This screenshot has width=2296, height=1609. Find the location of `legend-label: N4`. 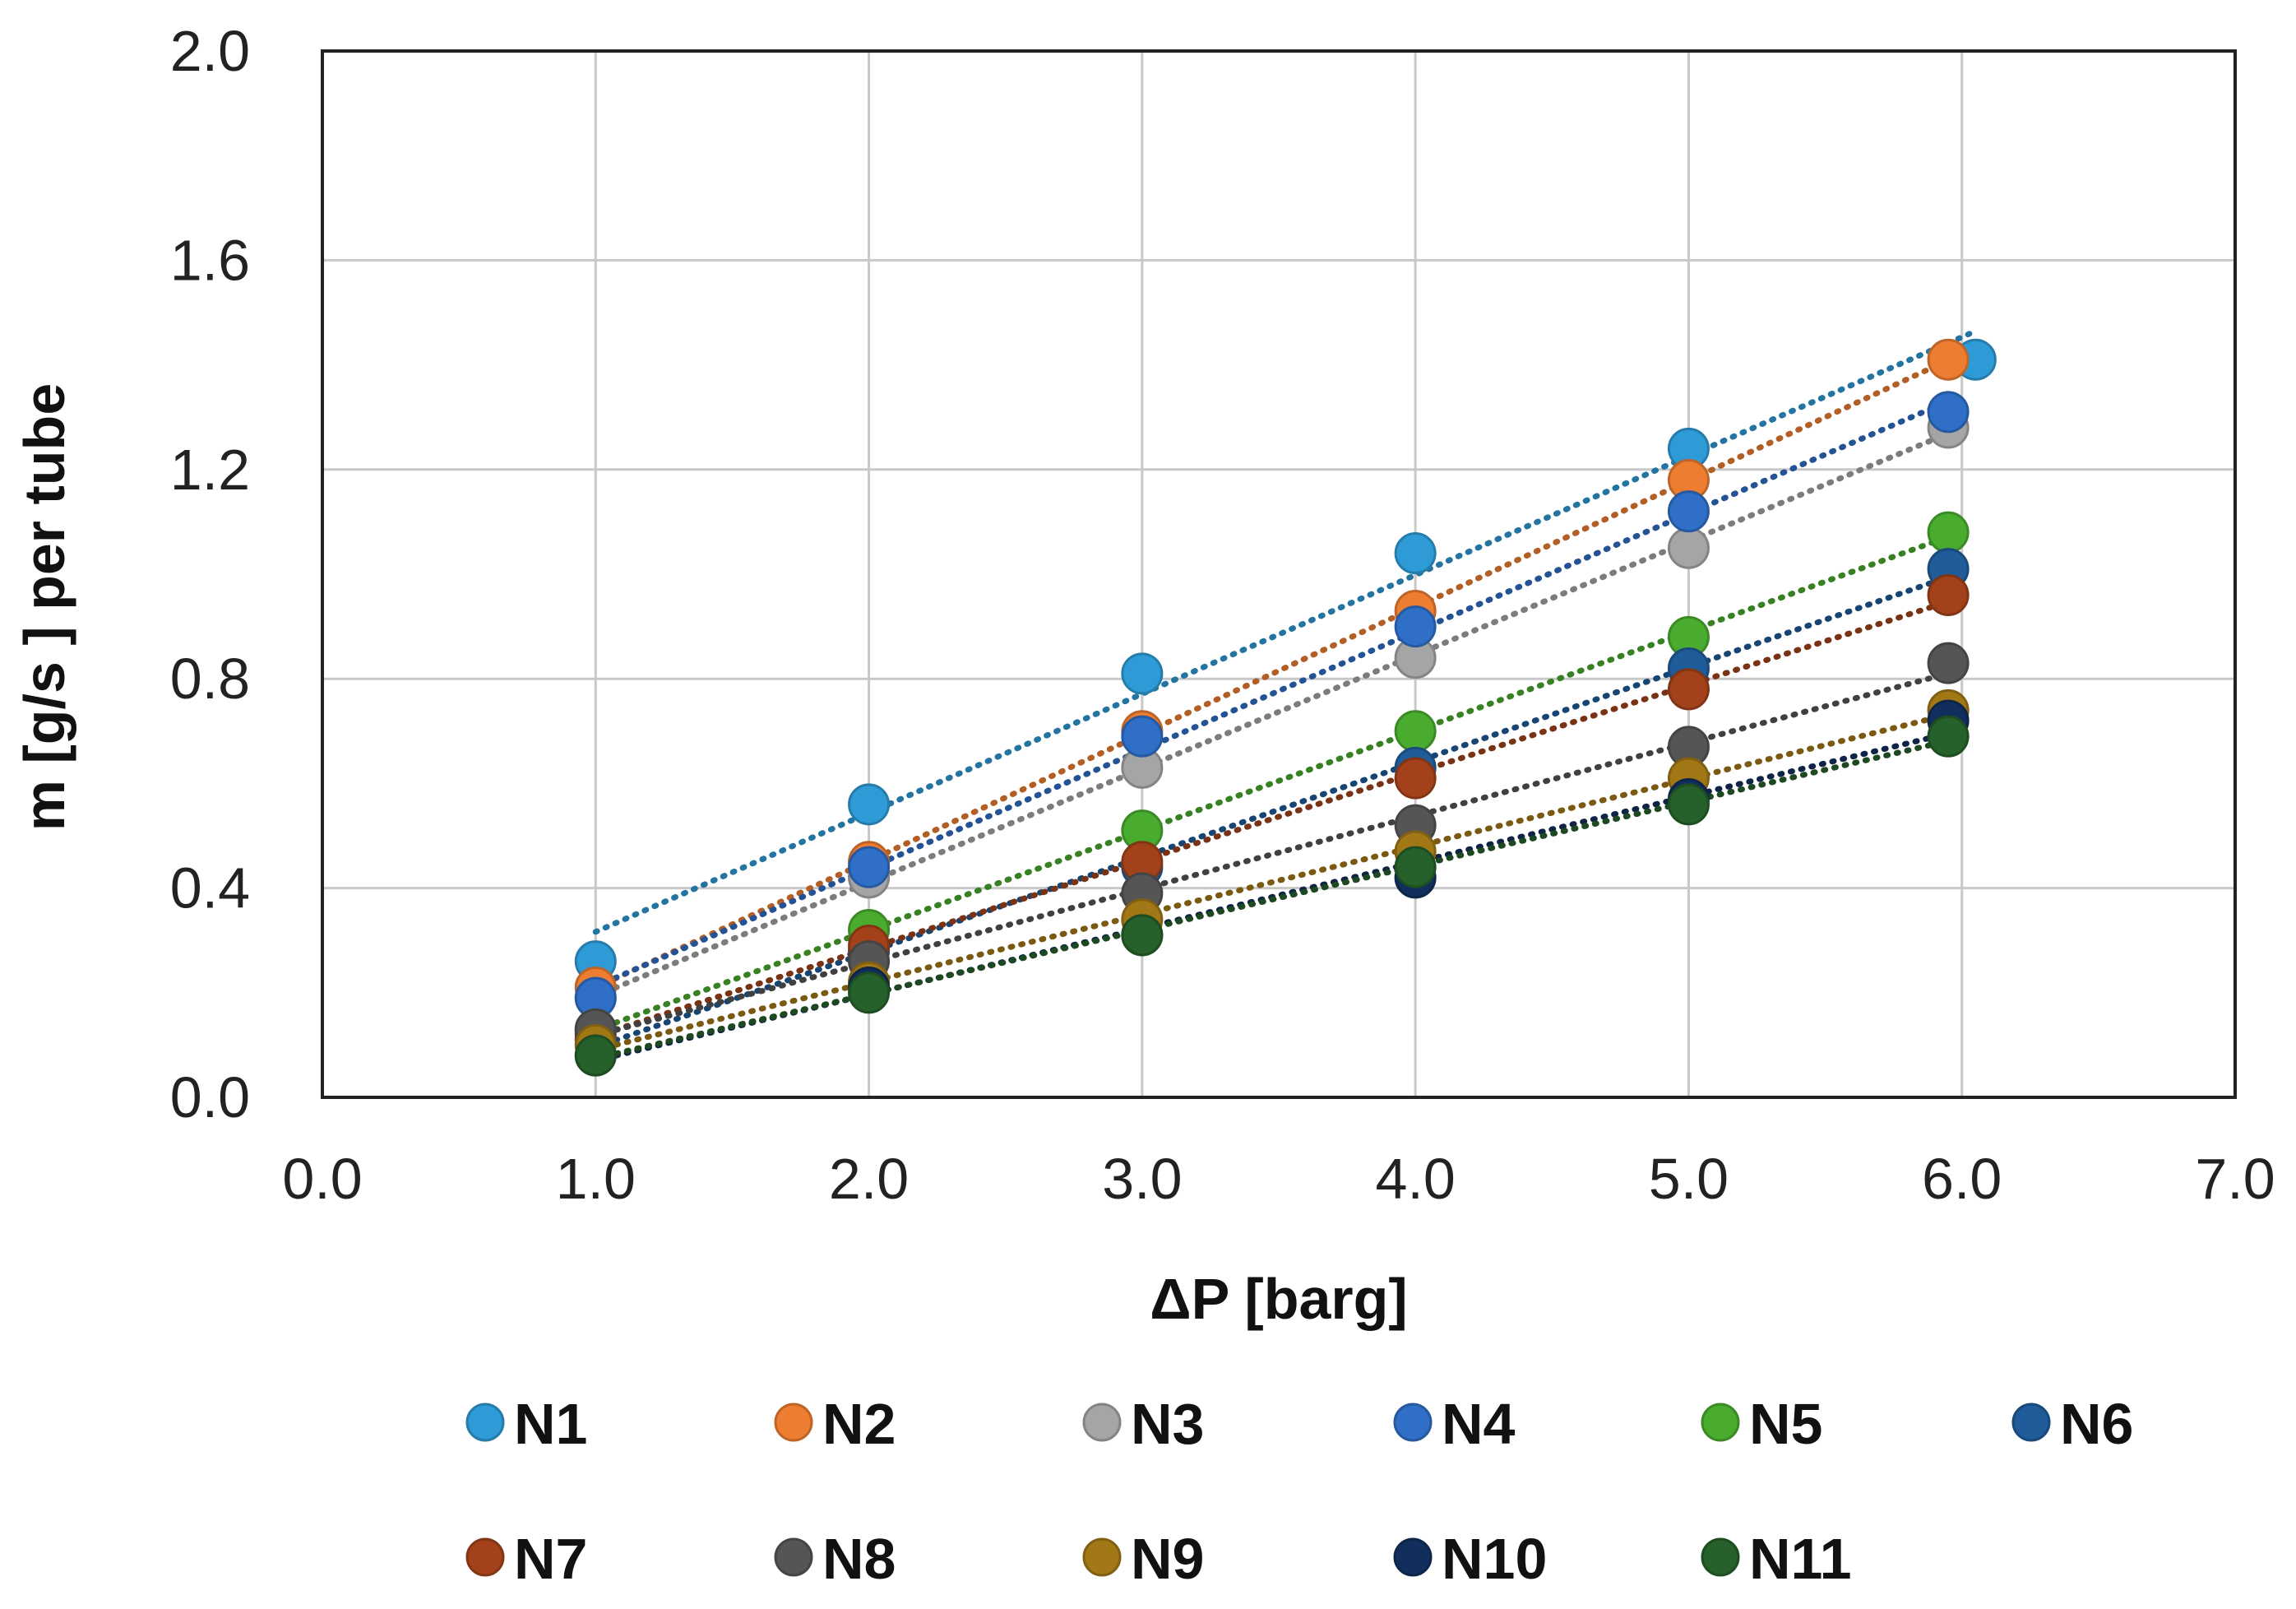

legend-label: N4 is located at coordinates (1479, 1424).